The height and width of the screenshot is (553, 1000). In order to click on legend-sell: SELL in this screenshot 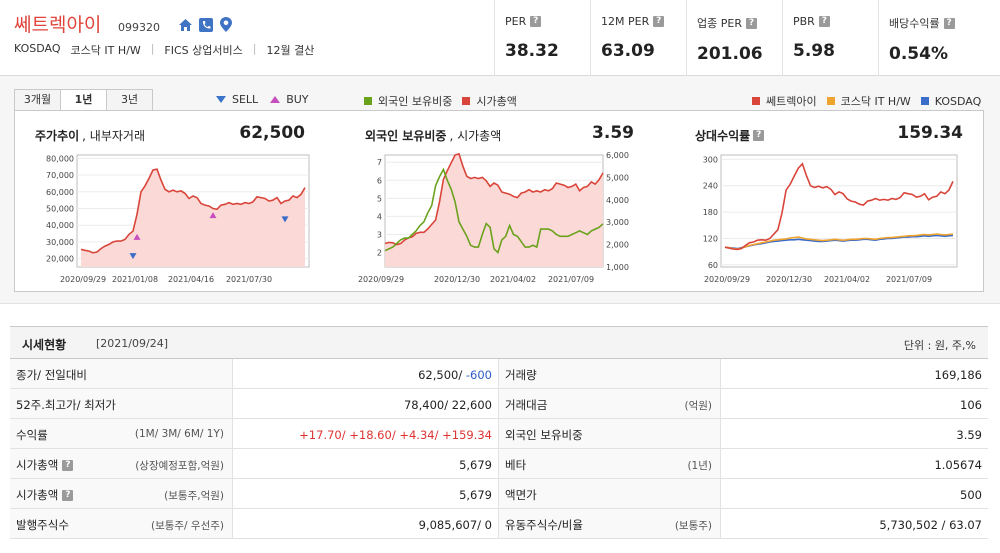, I will do `click(245, 99)`.